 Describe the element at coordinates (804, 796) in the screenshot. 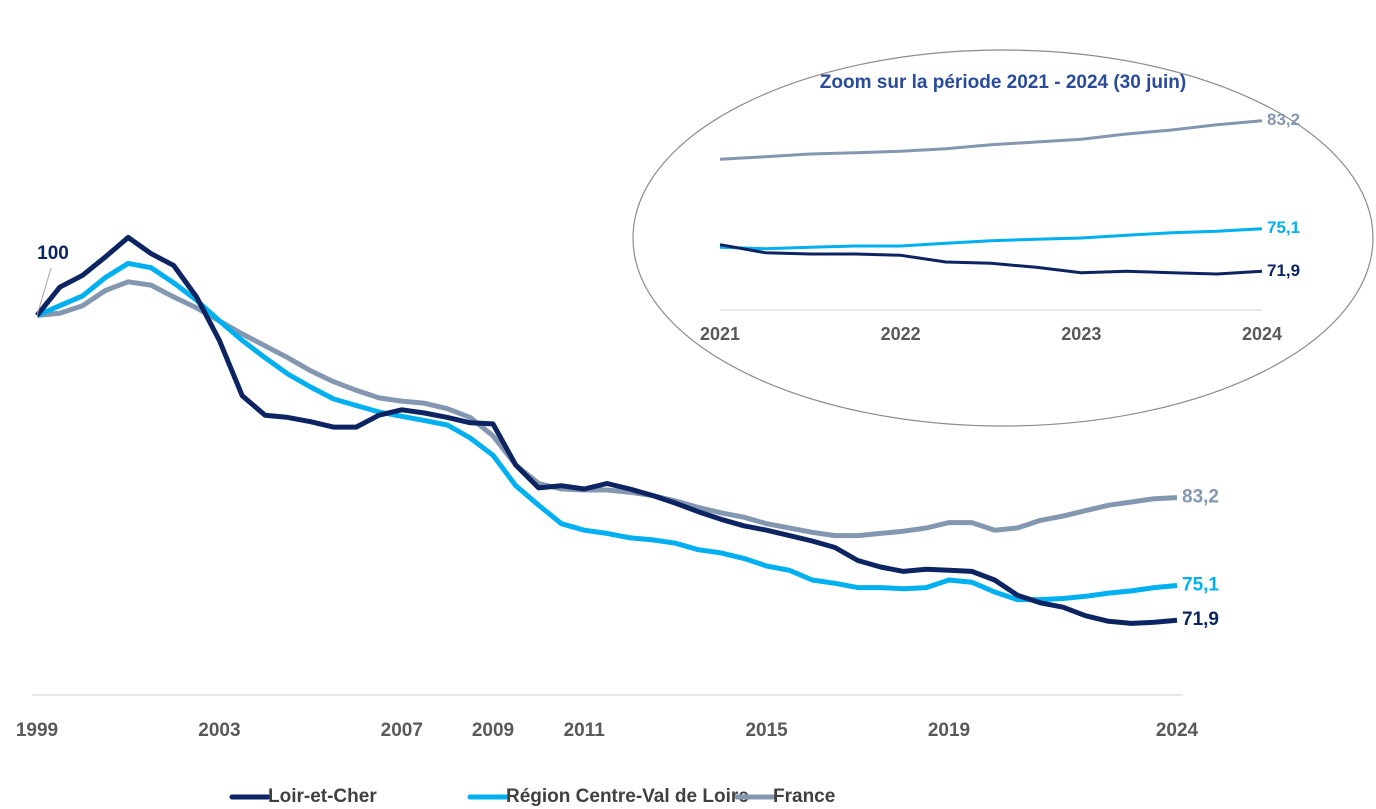

I see `legend-label: France` at that location.